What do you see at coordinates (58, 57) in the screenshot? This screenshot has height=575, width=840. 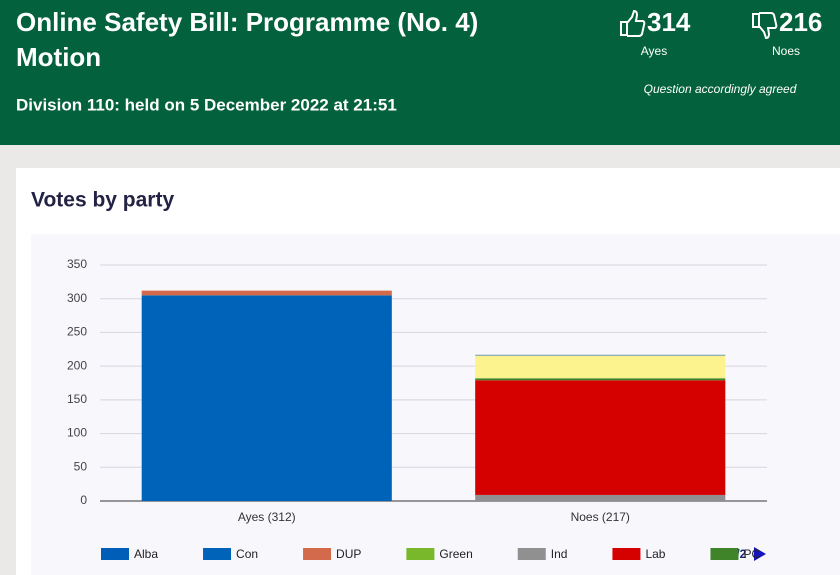 I see `title: Motion` at bounding box center [58, 57].